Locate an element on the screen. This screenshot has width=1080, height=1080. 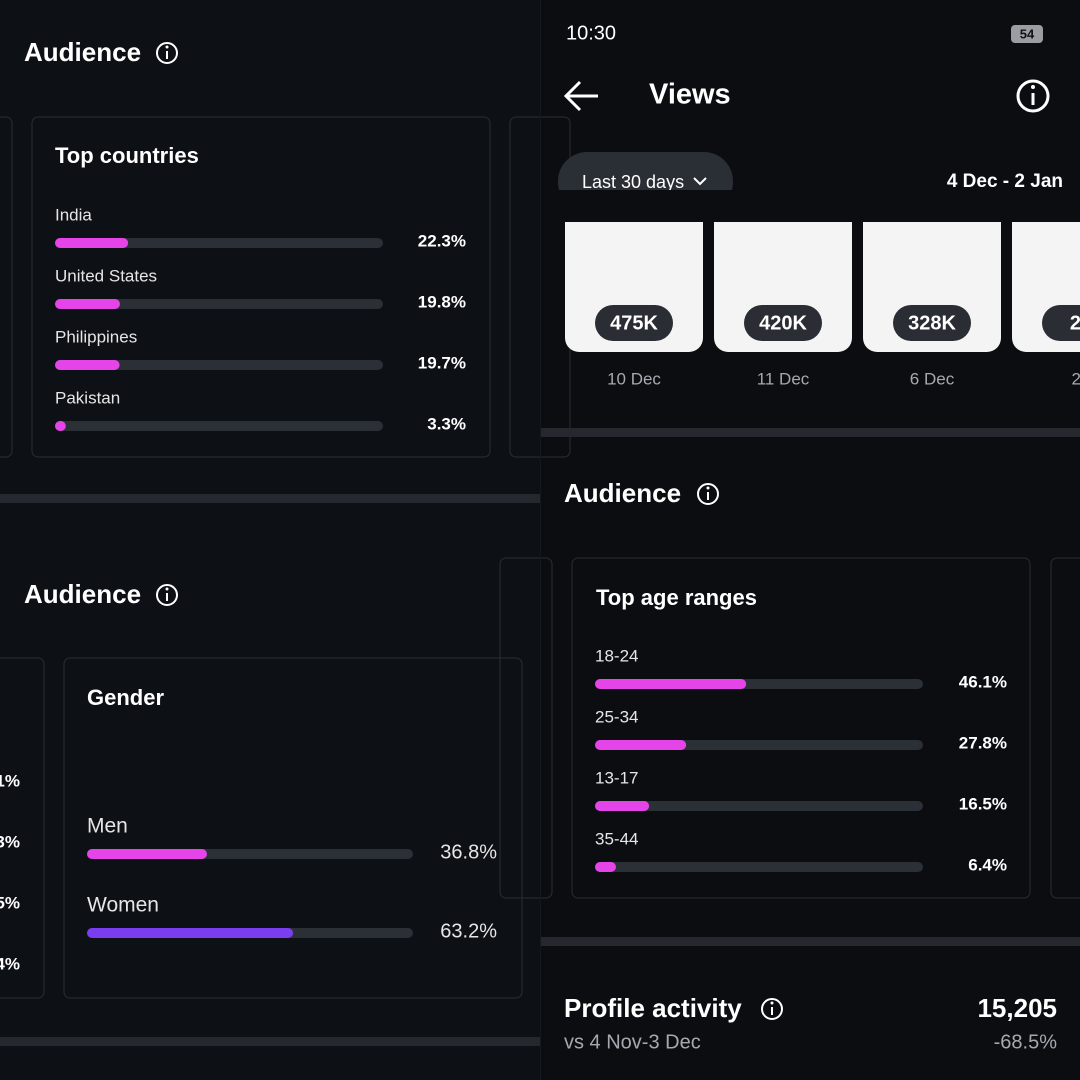
row-value: 3.3% is located at coordinates (446, 423).